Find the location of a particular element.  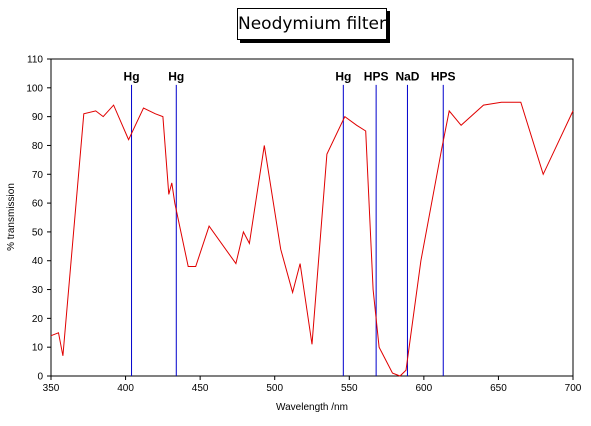

x-tick-label: 500 is located at coordinates (274, 388).